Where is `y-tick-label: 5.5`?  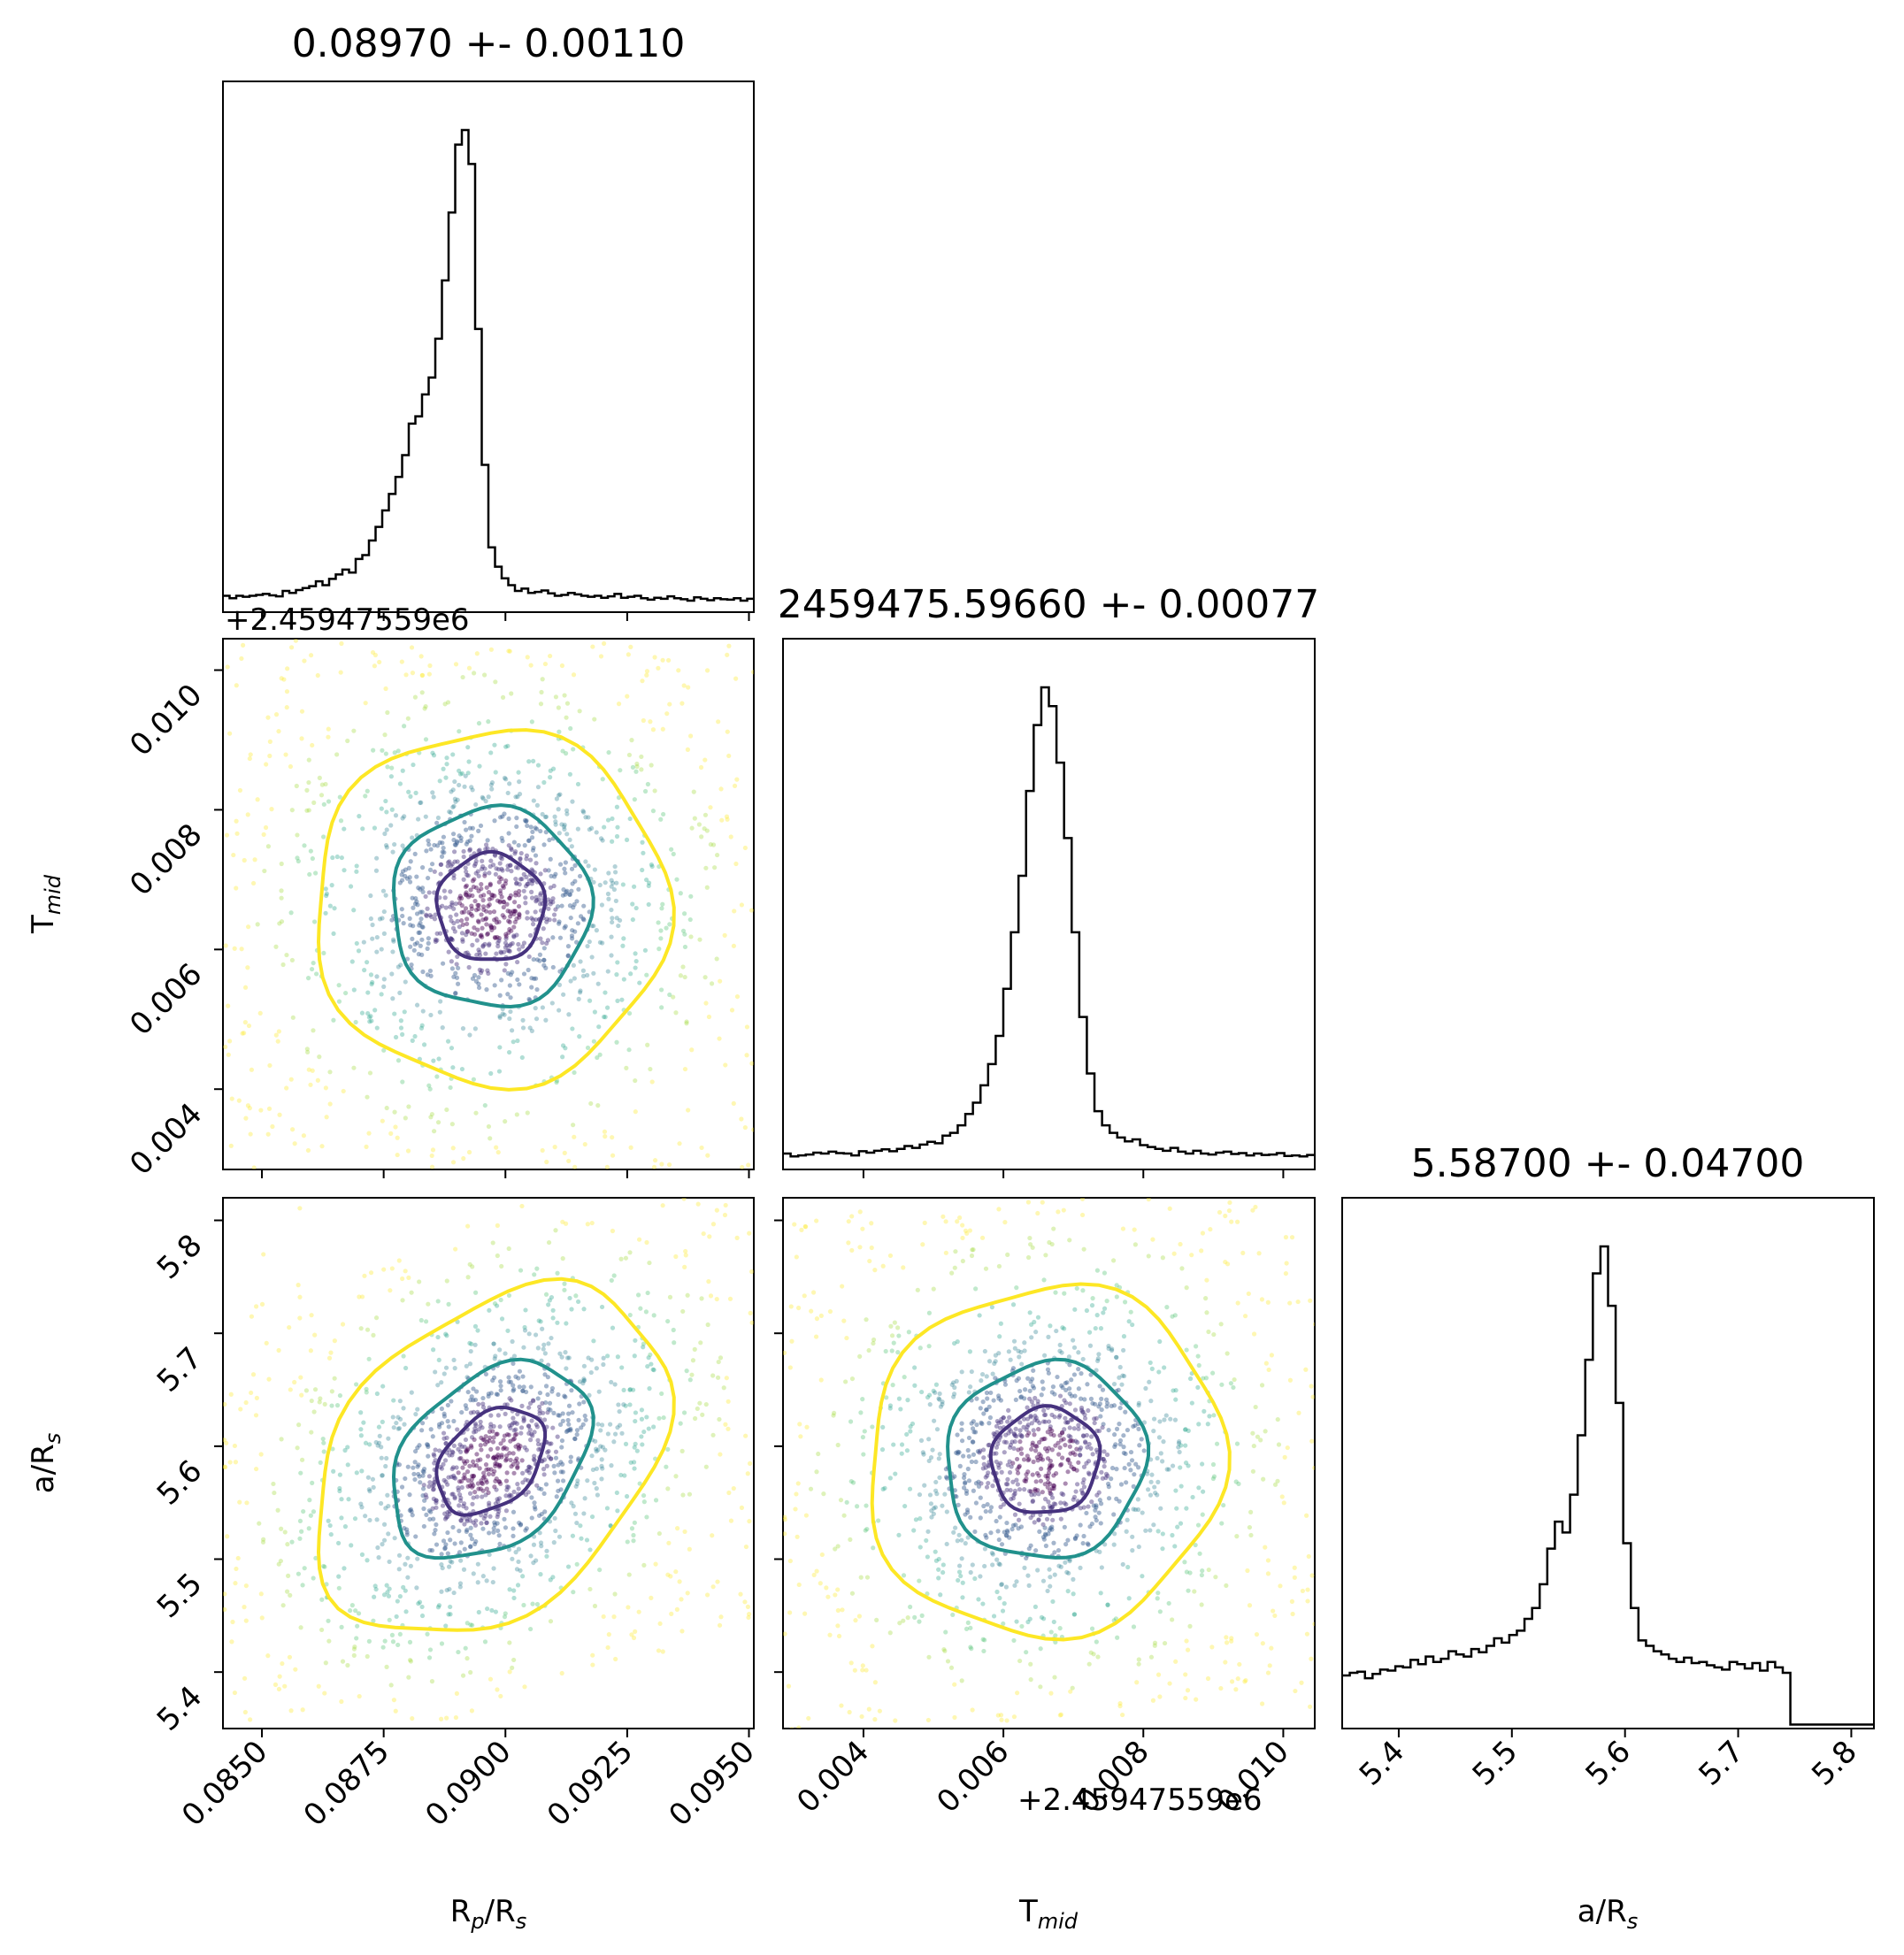
y-tick-label: 5.5 is located at coordinates (180, 1596).